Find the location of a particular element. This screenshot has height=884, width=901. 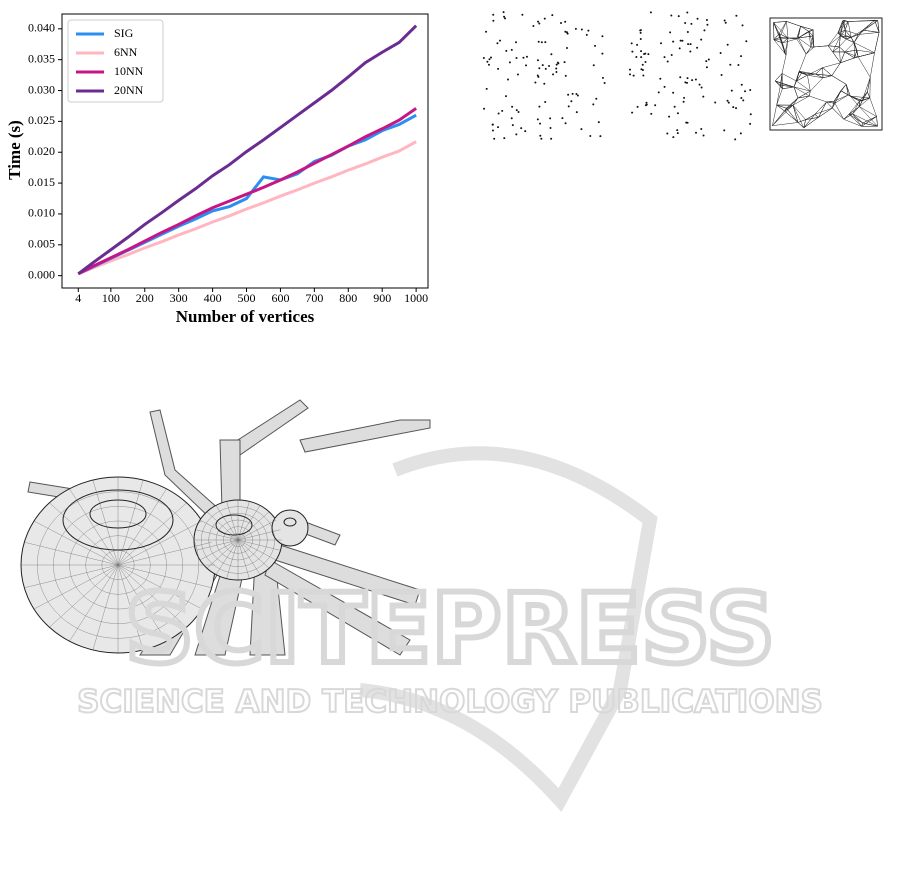

legend-box is located at coordinates (115, 61).